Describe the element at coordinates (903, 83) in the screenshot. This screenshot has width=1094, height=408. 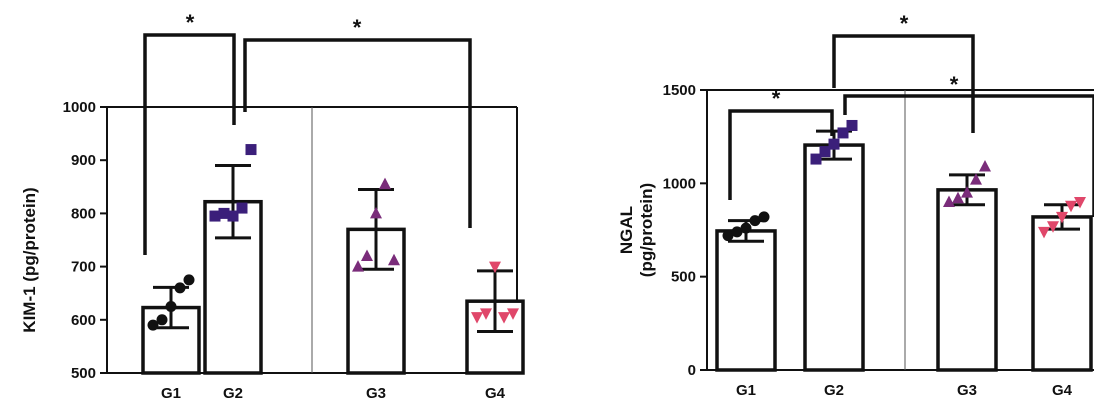
I see `significance-bracket-G2-G3` at that location.